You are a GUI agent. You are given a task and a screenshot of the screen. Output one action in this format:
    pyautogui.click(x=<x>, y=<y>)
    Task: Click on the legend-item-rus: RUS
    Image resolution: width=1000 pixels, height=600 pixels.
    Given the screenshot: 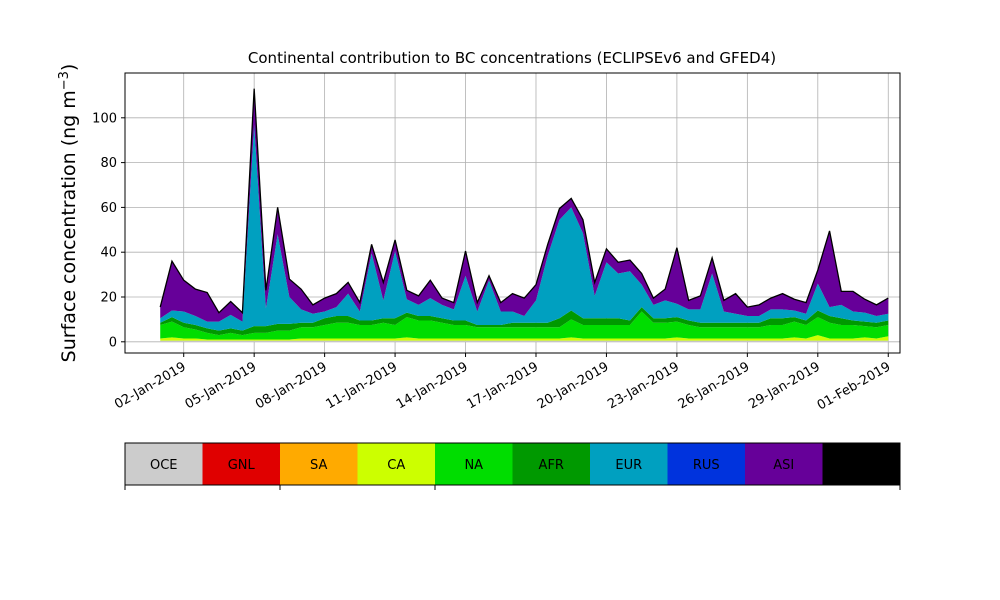 What is the action you would take?
    pyautogui.click(x=706, y=464)
    